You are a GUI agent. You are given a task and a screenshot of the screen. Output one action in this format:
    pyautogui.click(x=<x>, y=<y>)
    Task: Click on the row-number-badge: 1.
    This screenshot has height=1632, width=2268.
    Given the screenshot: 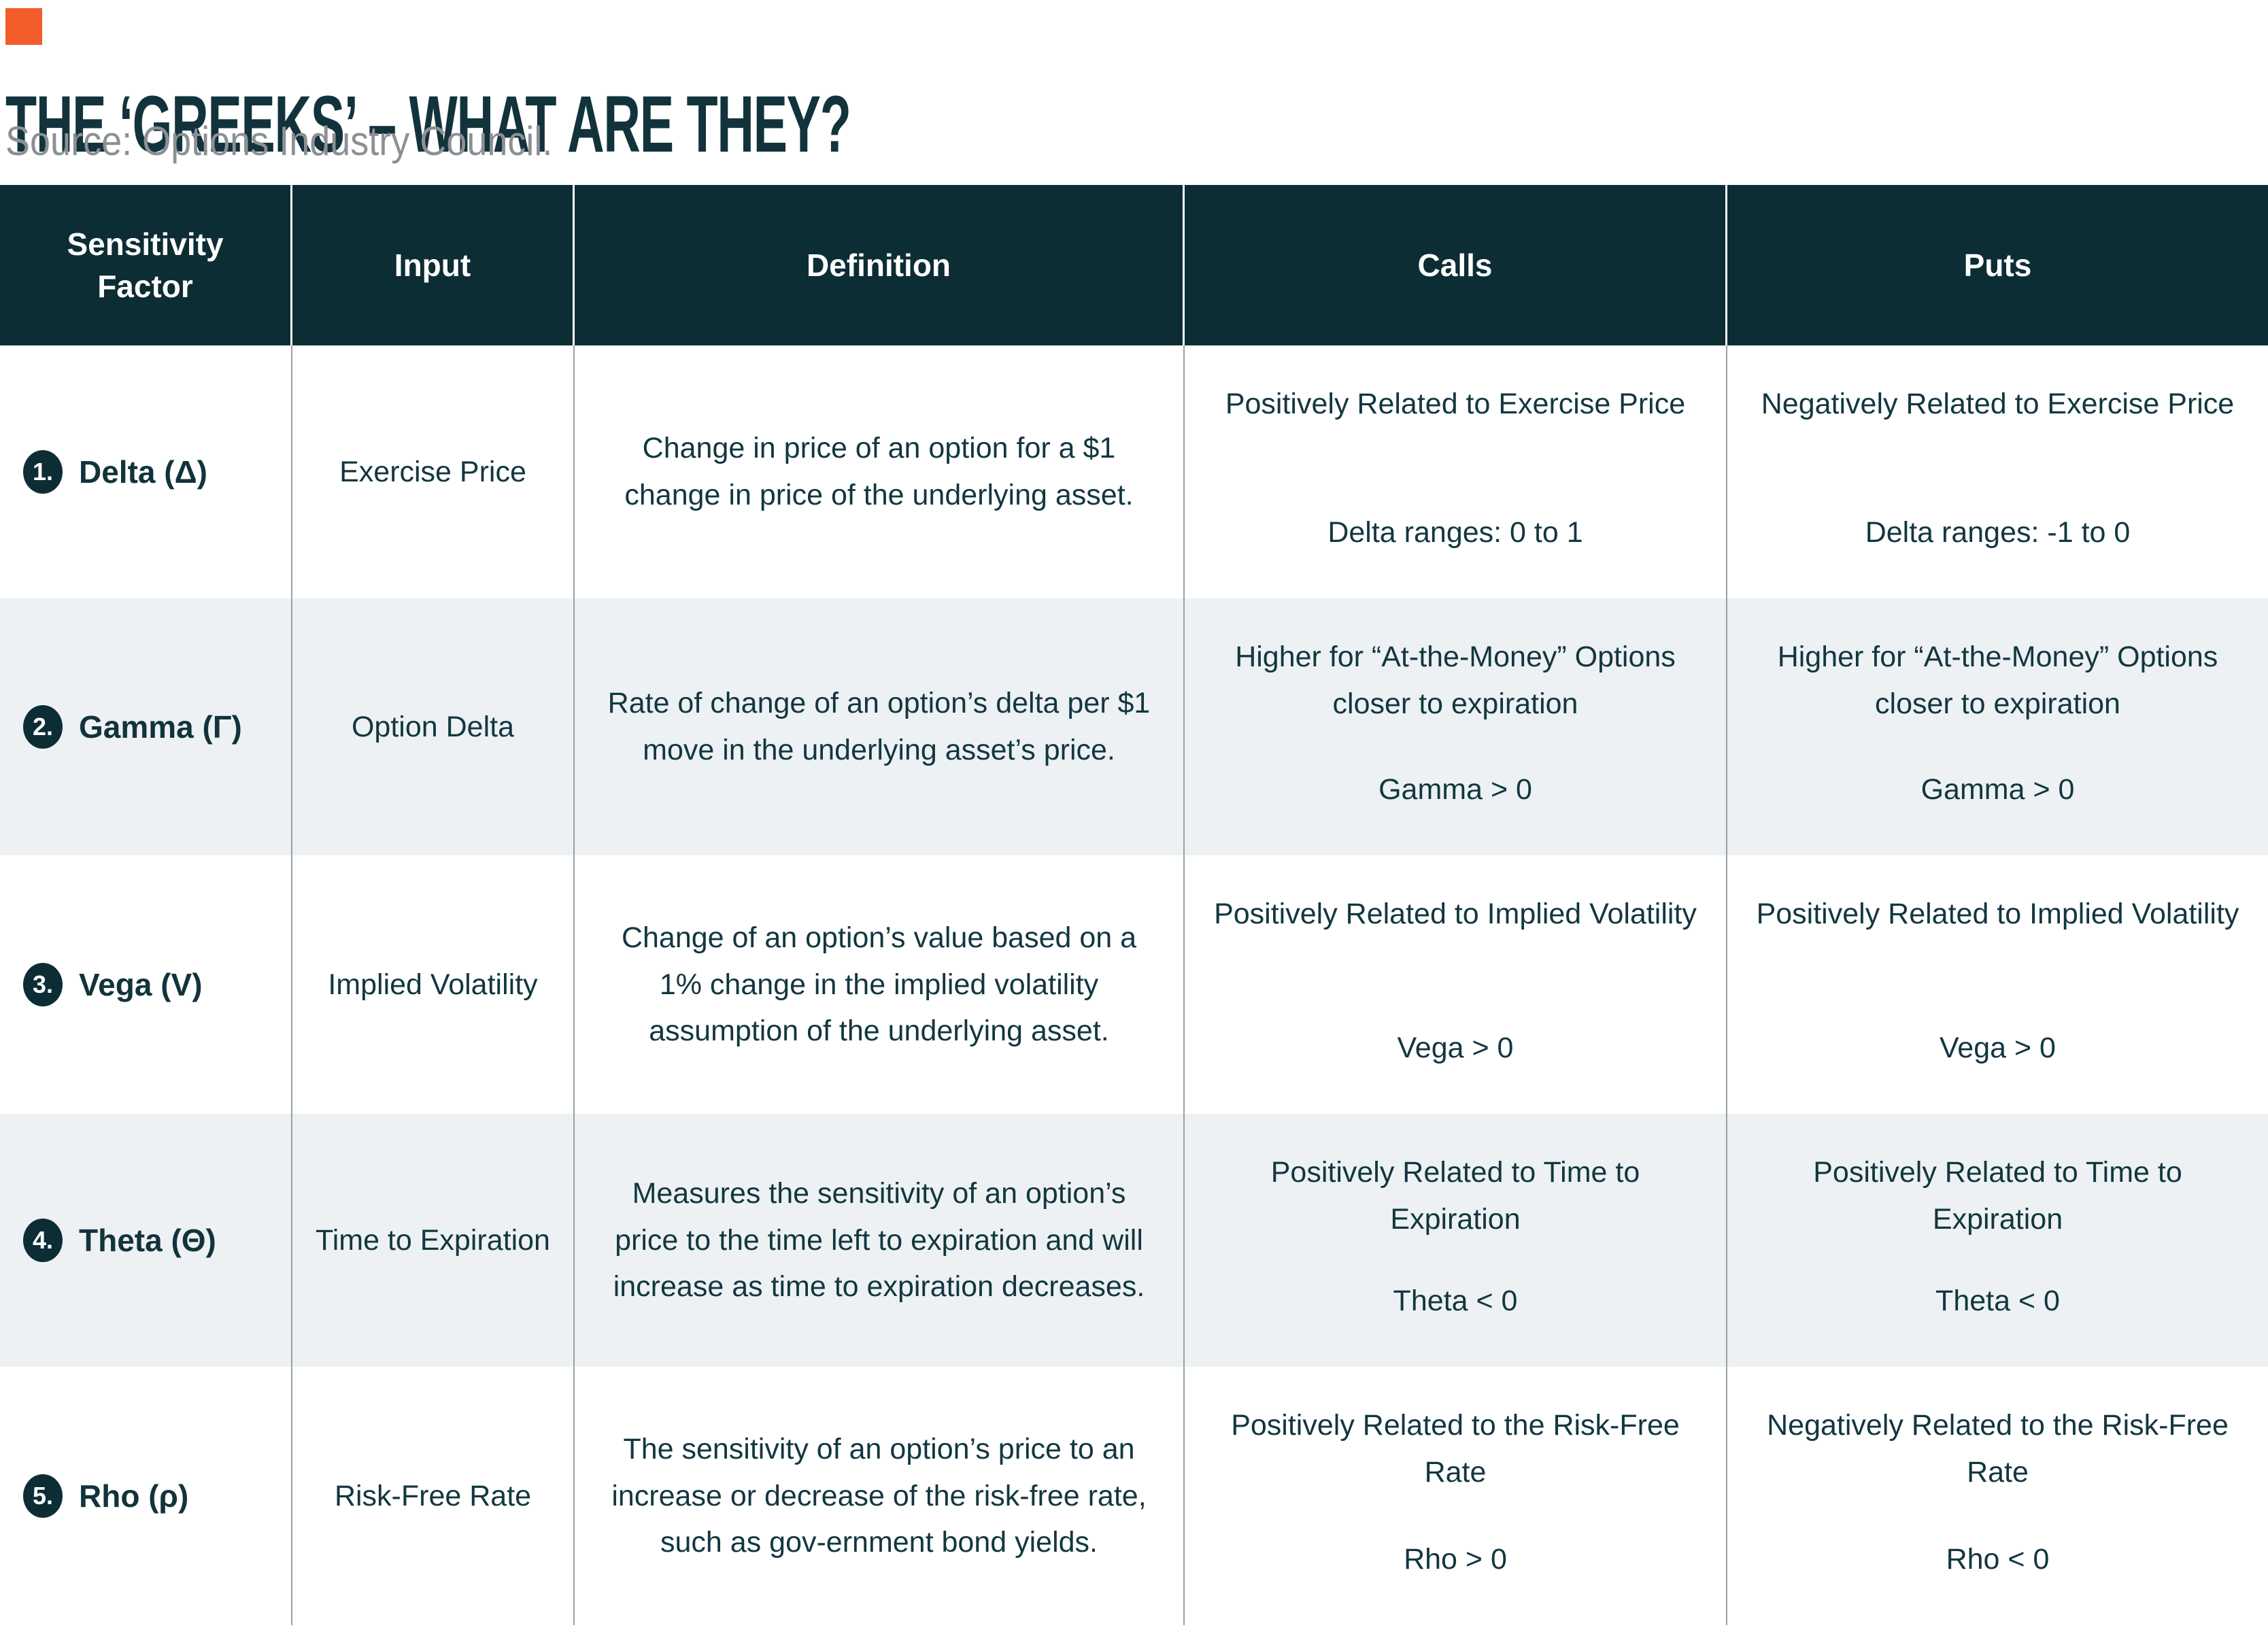 What is the action you would take?
    pyautogui.click(x=43, y=472)
    